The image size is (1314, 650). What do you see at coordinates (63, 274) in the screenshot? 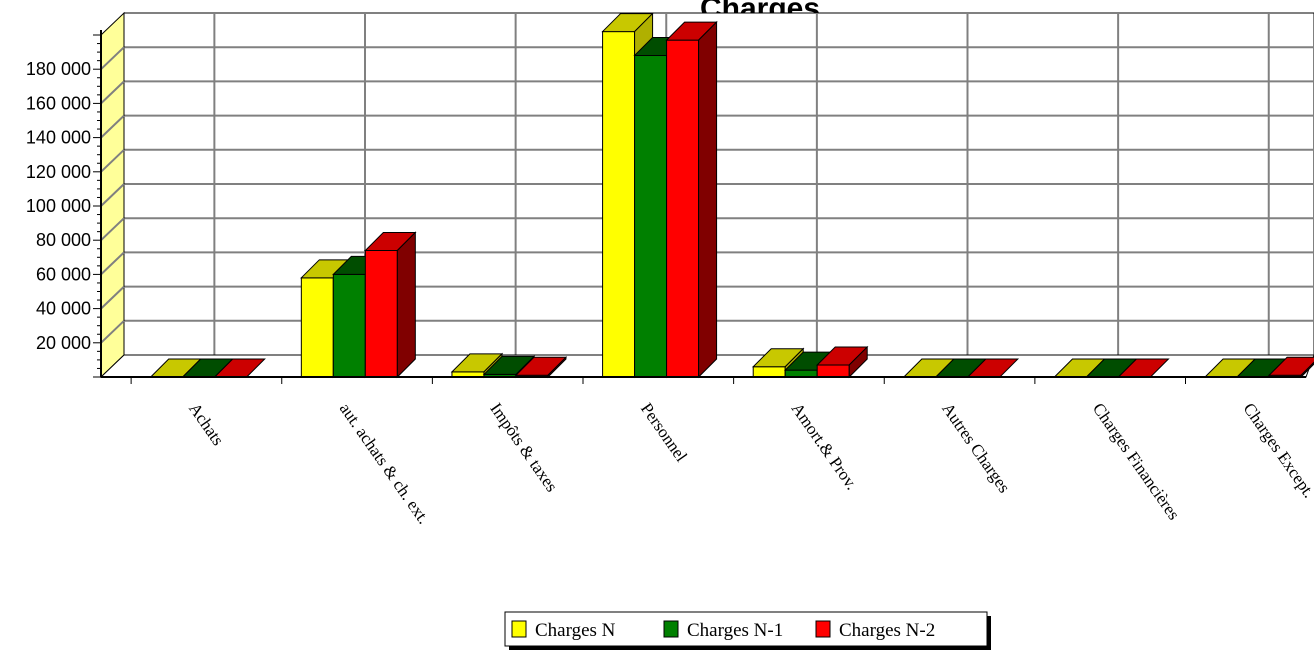
I see `y-tick-label: 60 000` at bounding box center [63, 274].